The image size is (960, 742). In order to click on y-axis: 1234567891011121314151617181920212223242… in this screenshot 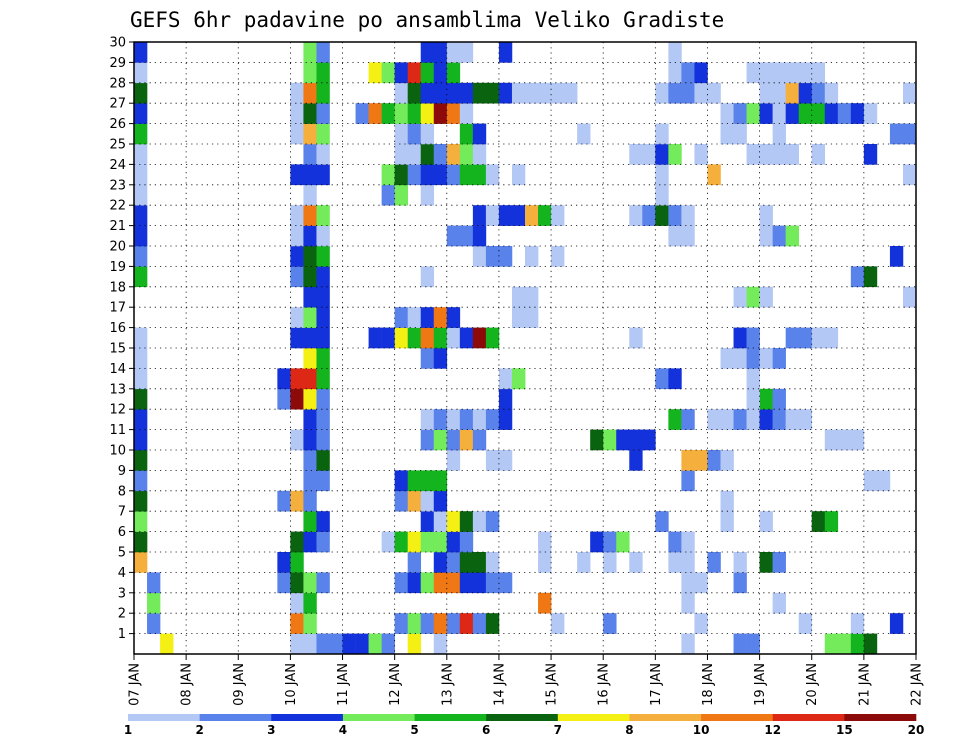, I will do `click(121, 339)`.